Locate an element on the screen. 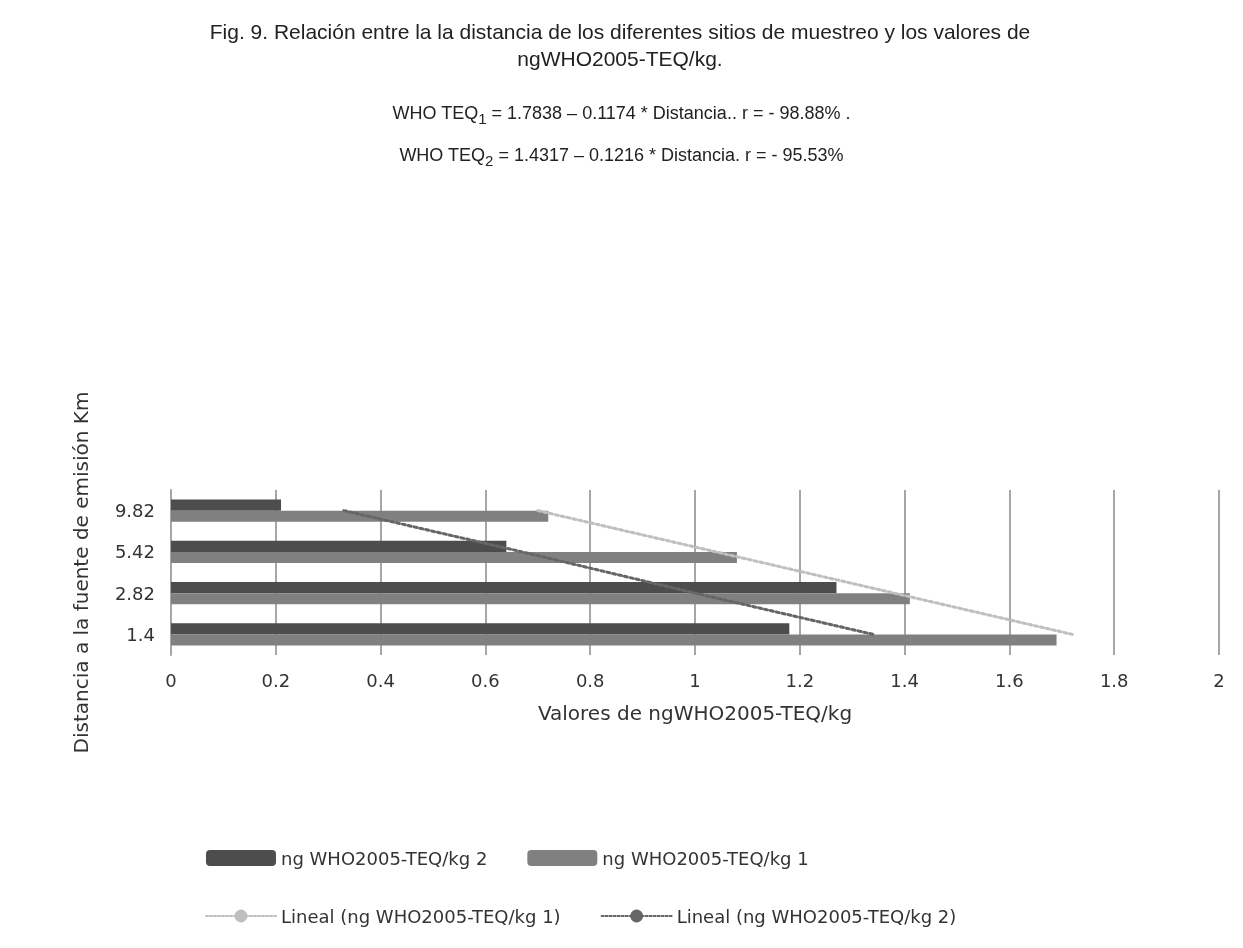  x-axis-title: Valores de ngWHO2005-TEQ/kg is located at coordinates (695, 713).